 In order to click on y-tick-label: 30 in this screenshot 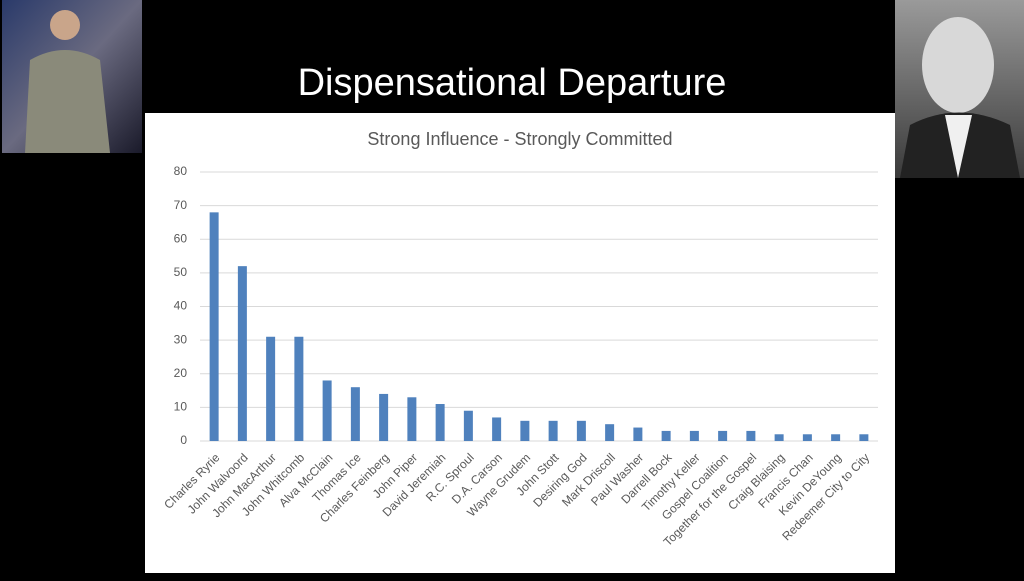, I will do `click(181, 339)`.